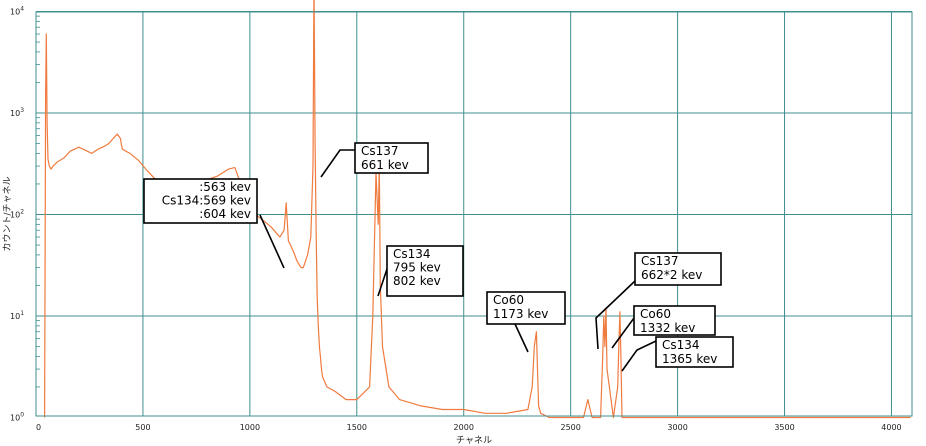  I want to click on annotation-text: 1365 kev, so click(689, 359).